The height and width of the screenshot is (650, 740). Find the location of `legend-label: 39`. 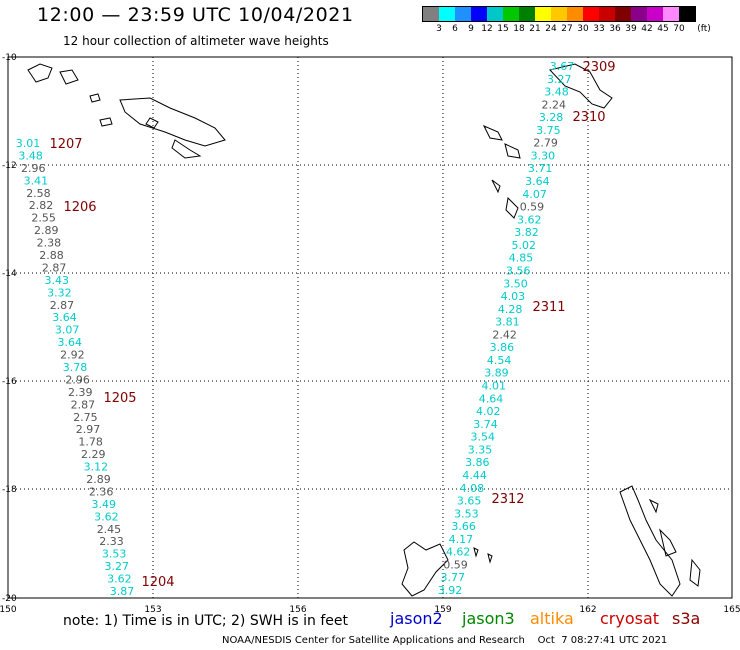

legend-label: 39 is located at coordinates (631, 29).